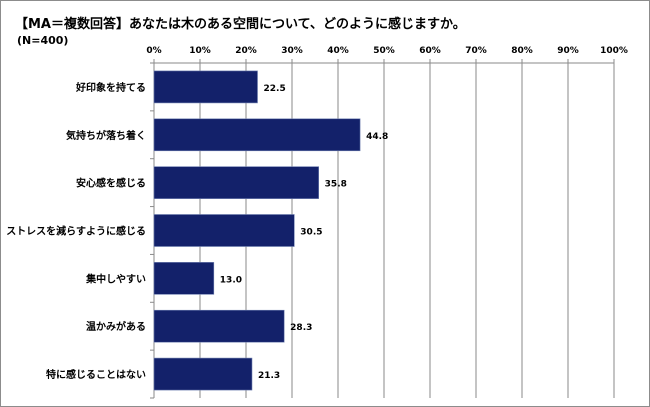 The image size is (650, 407). What do you see at coordinates (240, 24) in the screenshot?
I see `chart-title: 【MA＝複数回答】あなたは木のある空間について、どのように感じますか。` at bounding box center [240, 24].